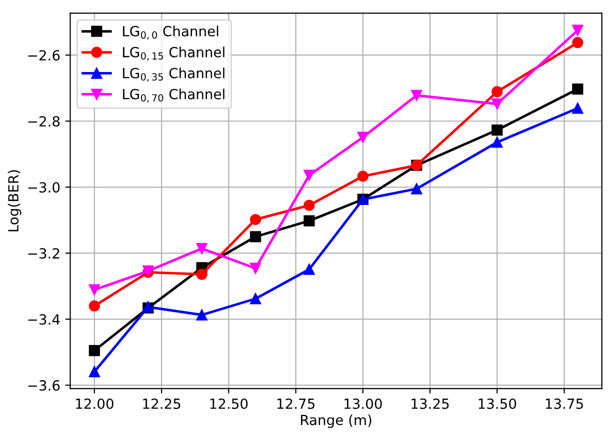  Describe the element at coordinates (229, 403) in the screenshot. I see `x-tick-label: 12.50` at that location.